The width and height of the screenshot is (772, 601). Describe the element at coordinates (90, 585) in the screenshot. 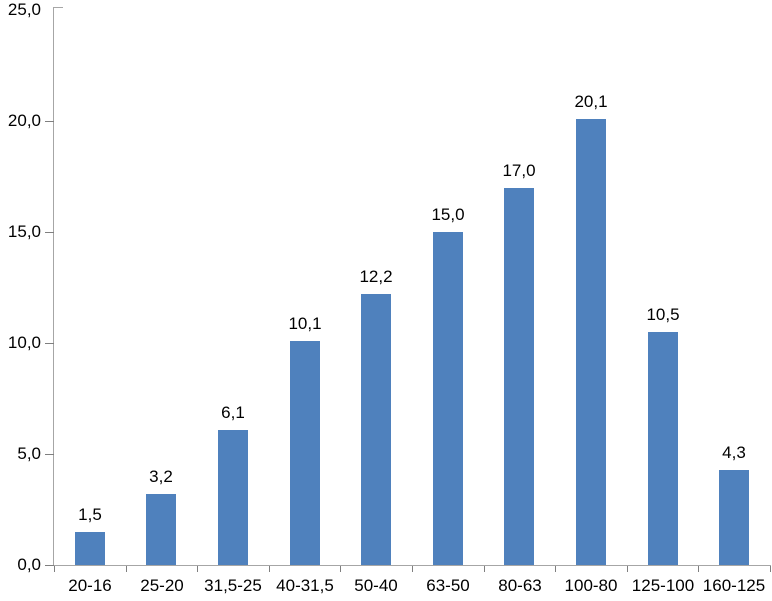

I see `x-axis-category-label: 20-16` at that location.